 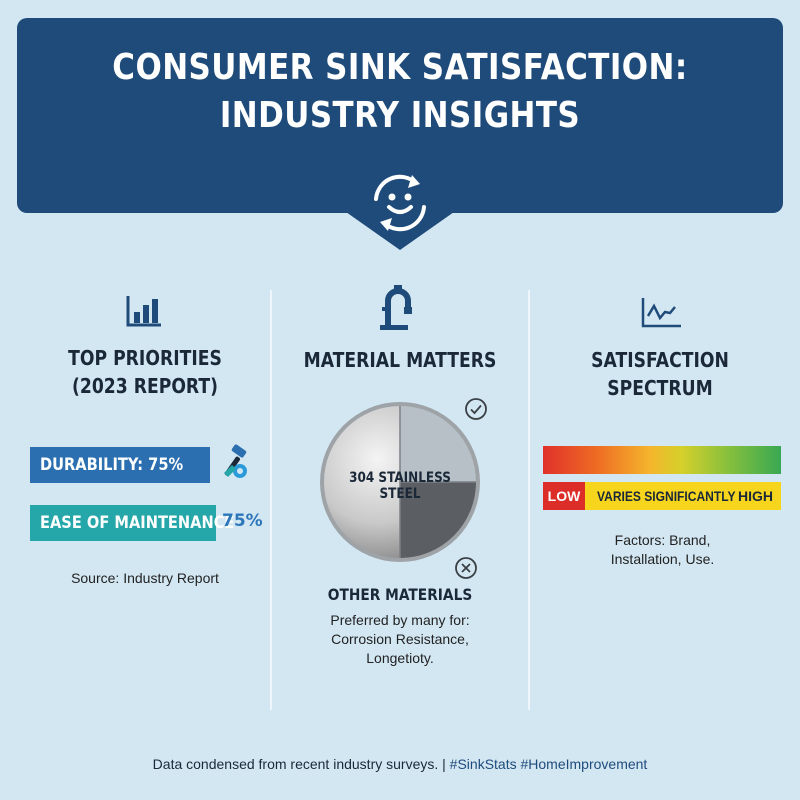 What do you see at coordinates (660, 388) in the screenshot?
I see `spectrum-title-line-2: SPECTRUM` at bounding box center [660, 388].